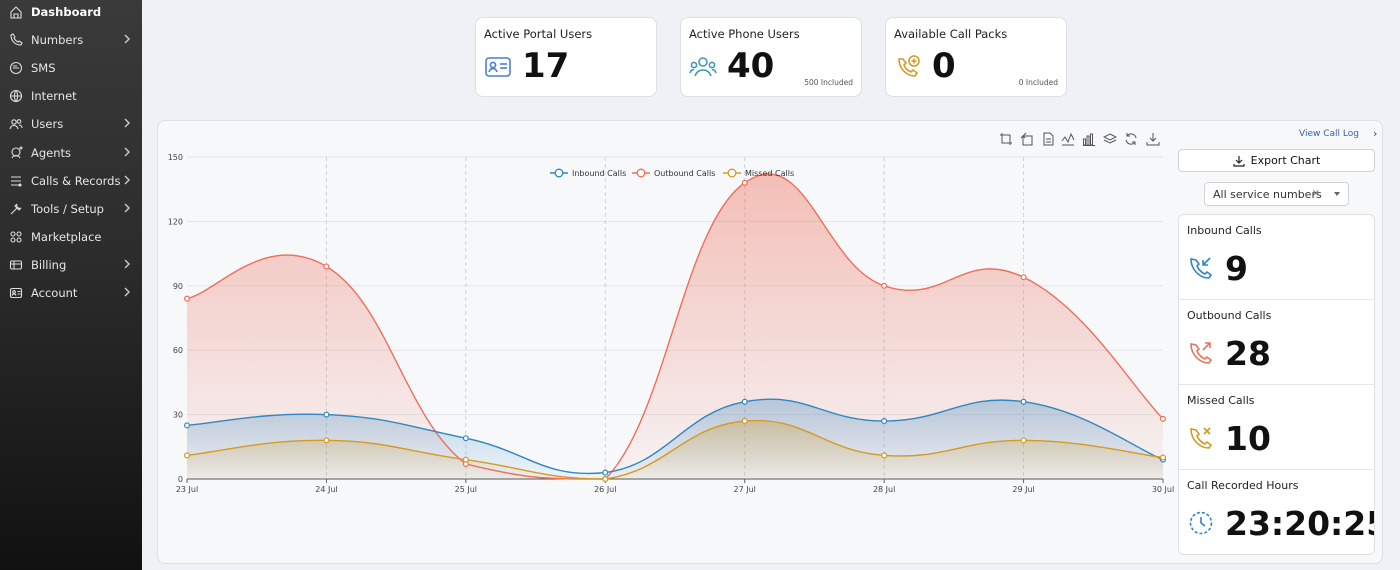 This screenshot has height=570, width=1400. What do you see at coordinates (71, 12) in the screenshot?
I see `sidebar-item-dashboard: Dashboard` at bounding box center [71, 12].